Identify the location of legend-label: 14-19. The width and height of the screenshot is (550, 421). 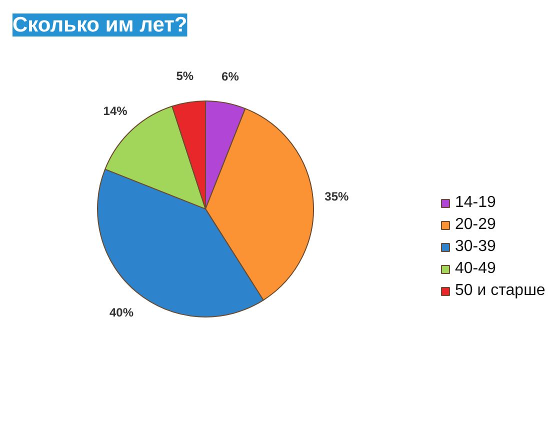
(475, 203).